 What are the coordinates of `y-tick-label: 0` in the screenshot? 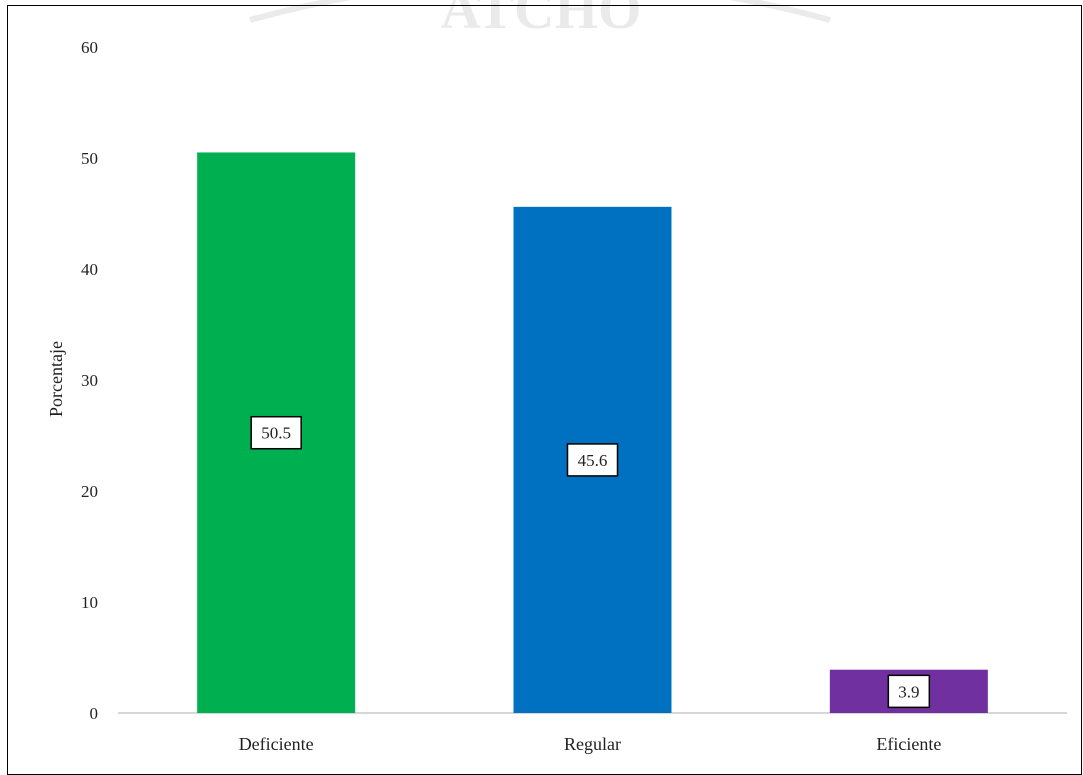 It's located at (94, 713).